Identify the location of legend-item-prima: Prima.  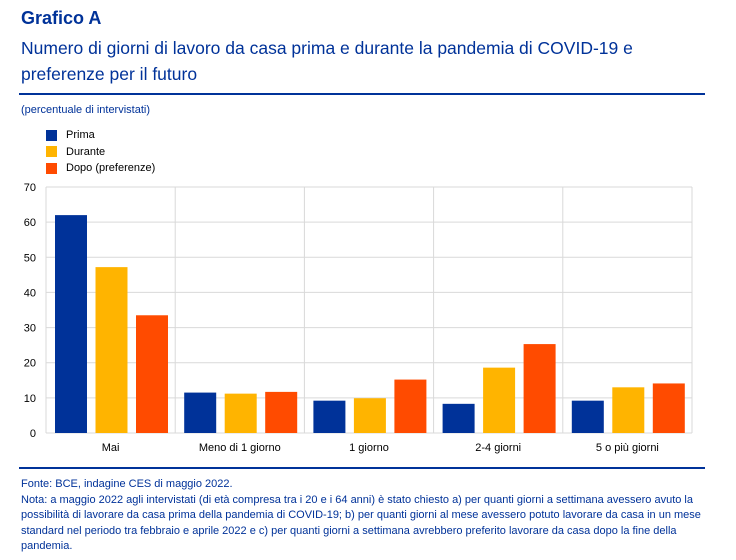
(100, 135).